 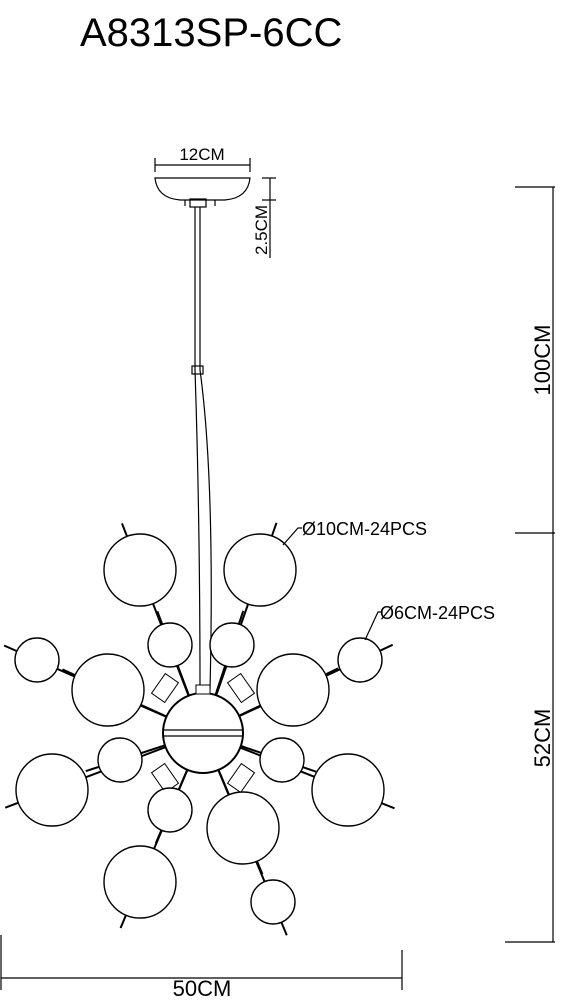 What do you see at coordinates (542, 360) in the screenshot?
I see `cable-length-label: 100CM` at bounding box center [542, 360].